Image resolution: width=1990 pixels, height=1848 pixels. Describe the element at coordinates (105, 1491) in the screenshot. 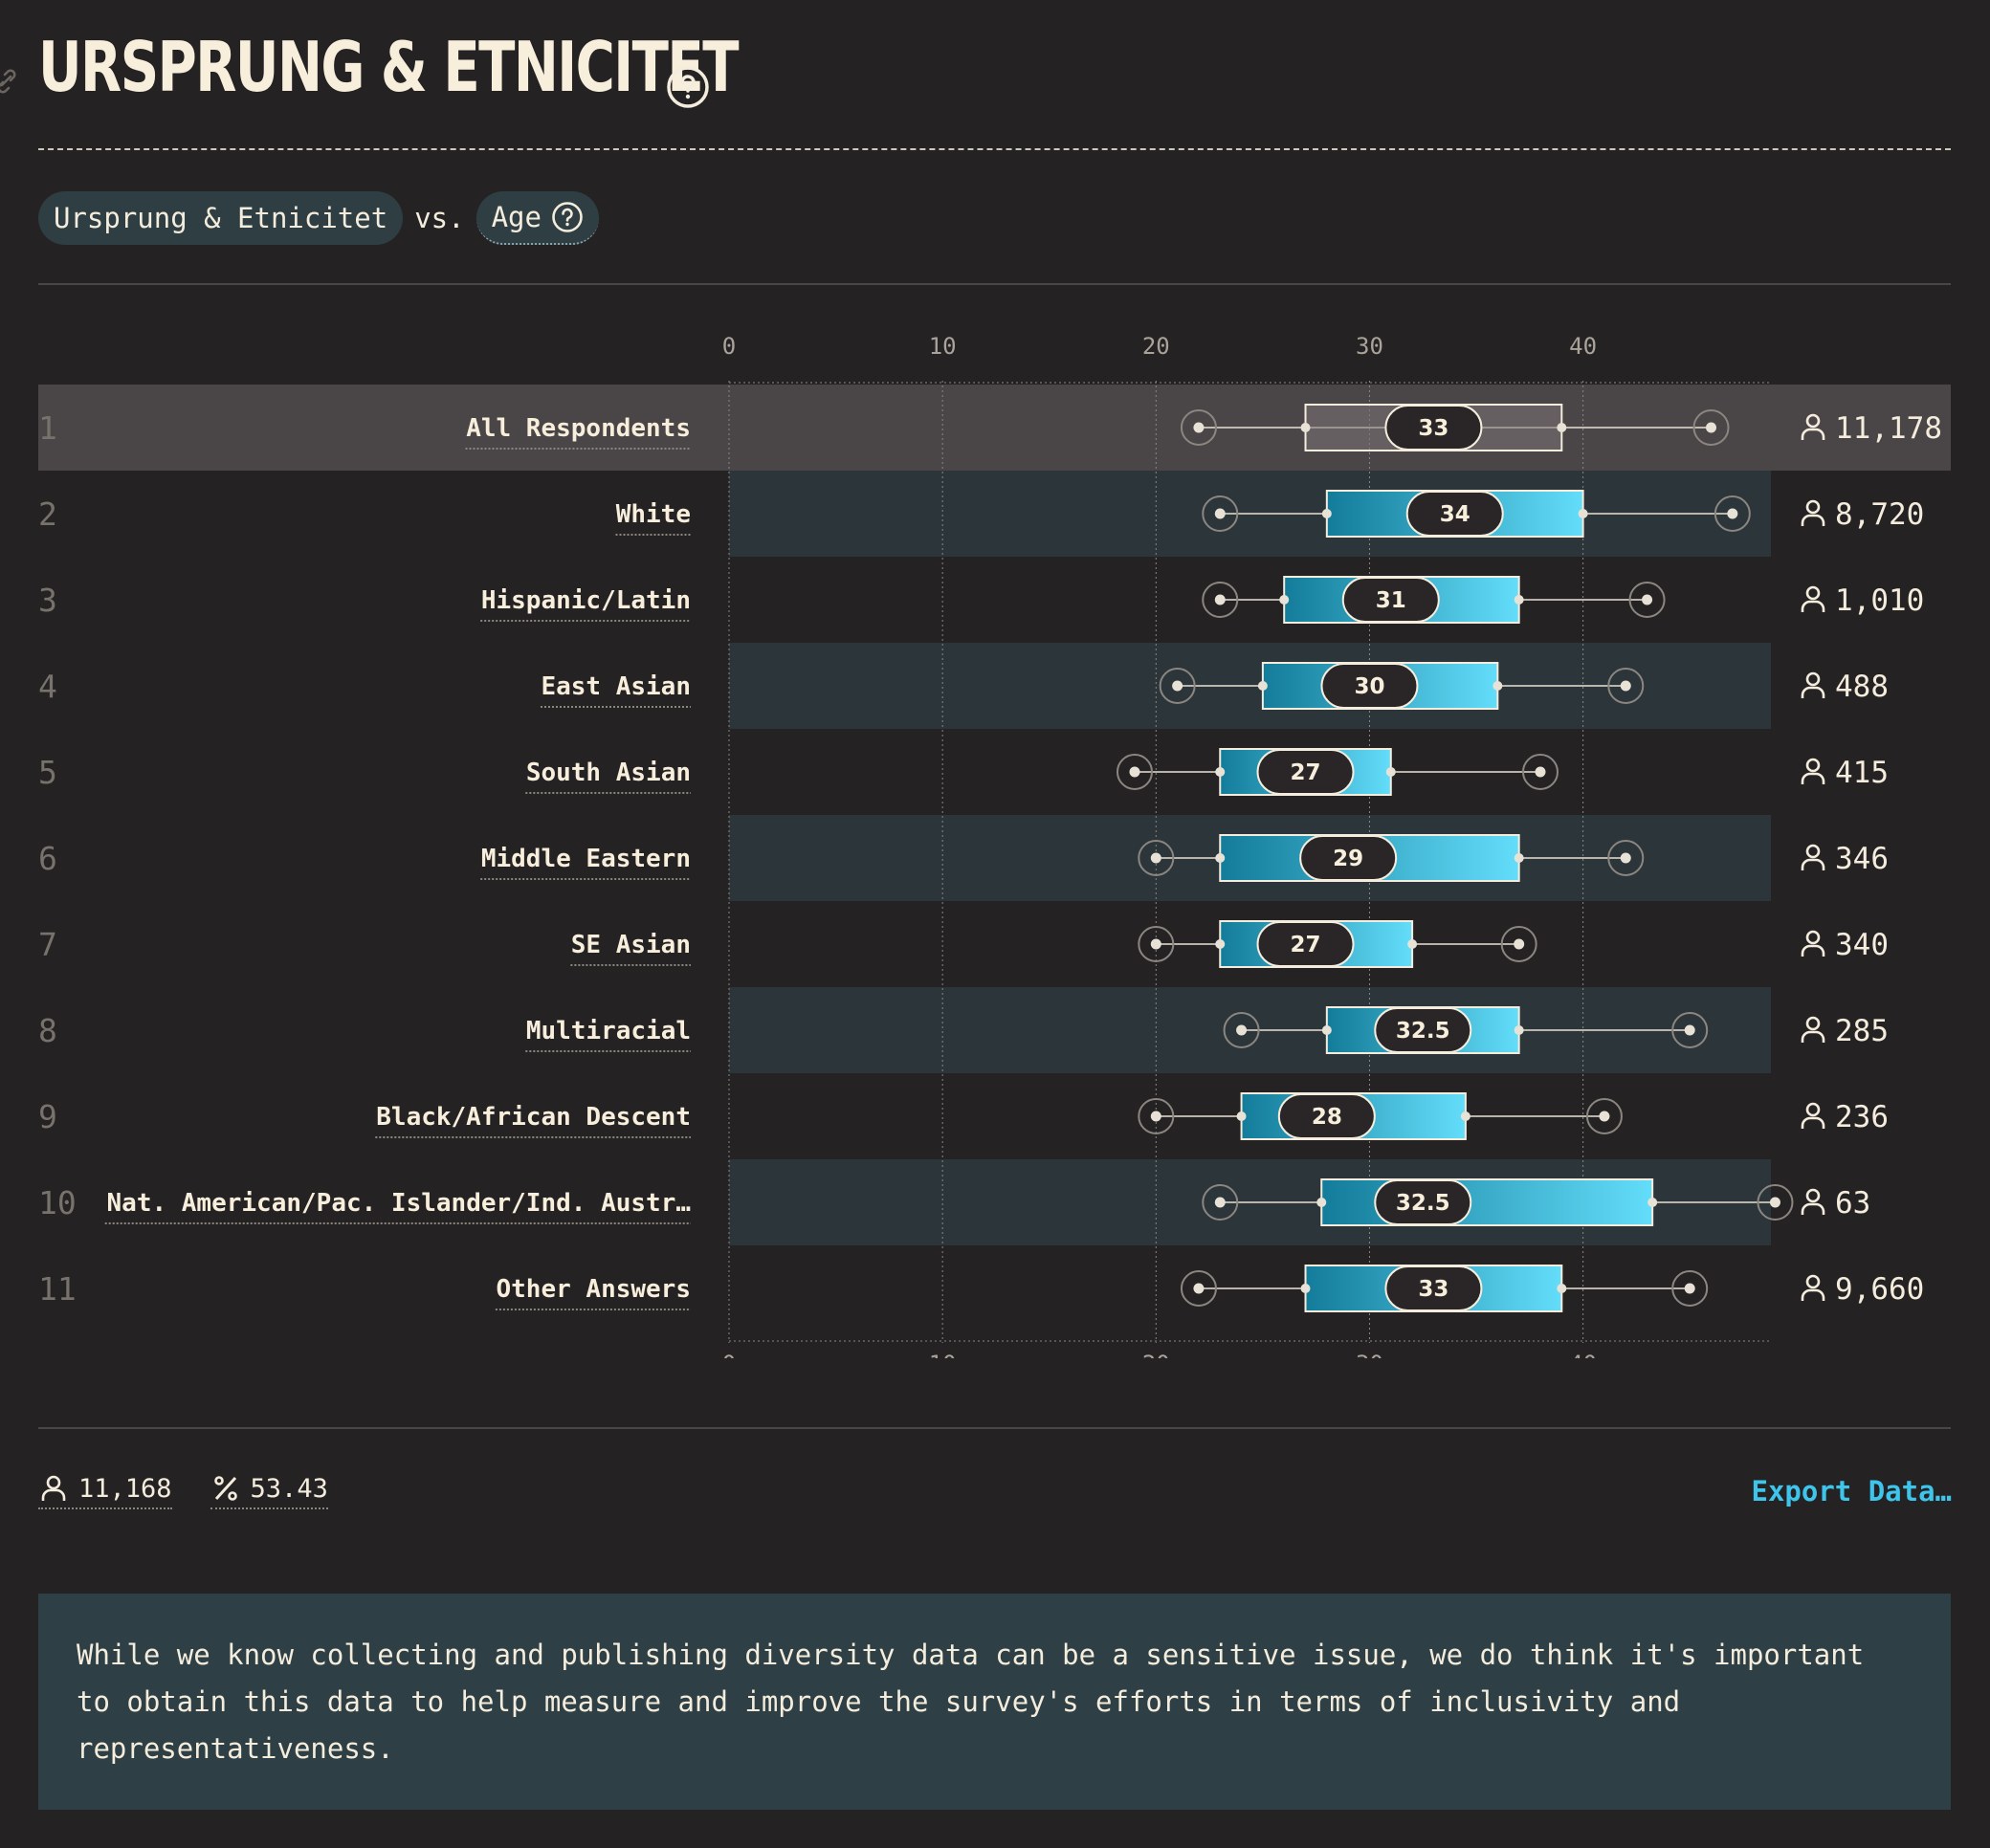

I see `respondents-stat: 11,168` at that location.